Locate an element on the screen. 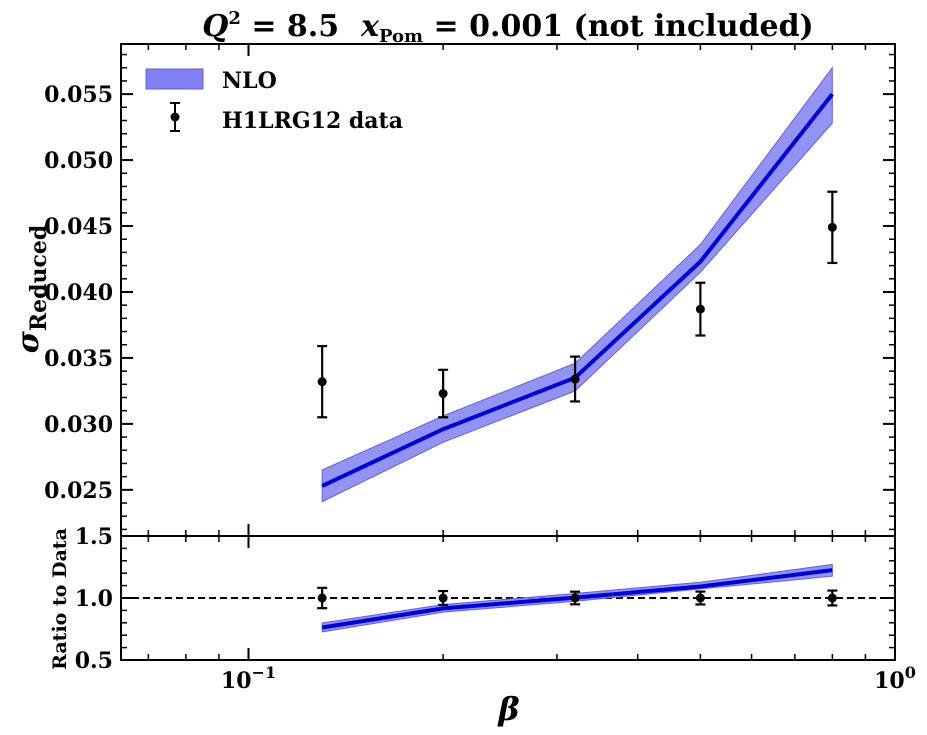 The image size is (927, 735). x-tick-exponent: −1 is located at coordinates (264, 672).